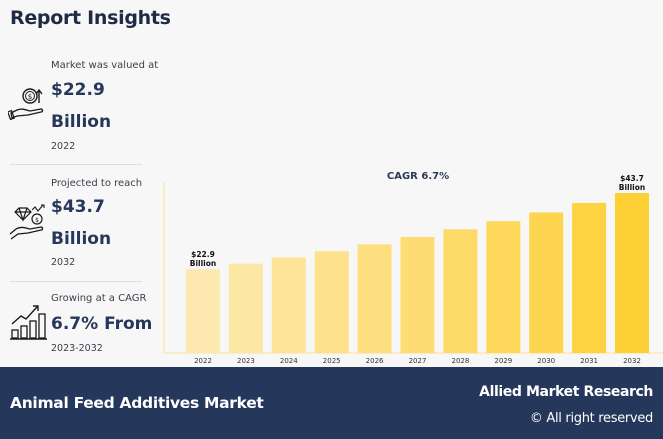 This screenshot has width=663, height=439. What do you see at coordinates (417, 294) in the screenshot?
I see `bar-2027` at bounding box center [417, 294].